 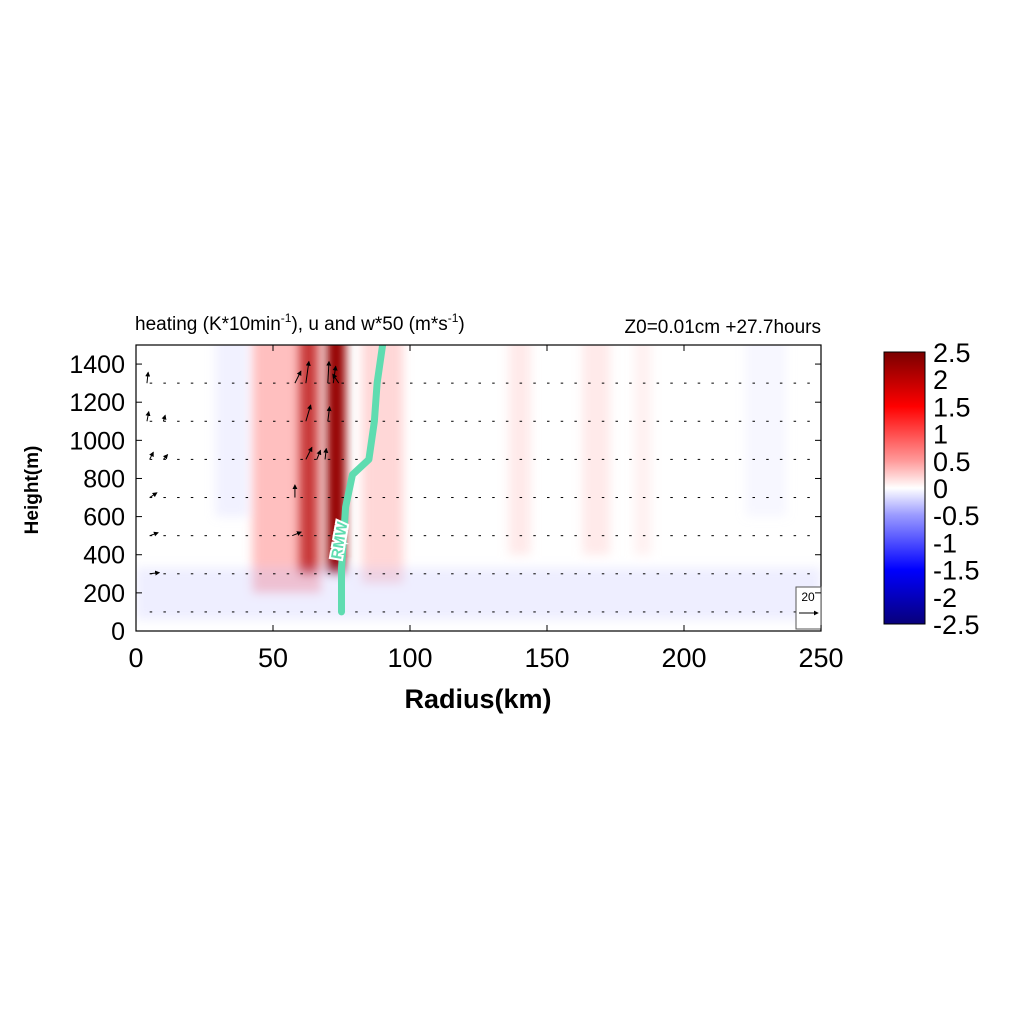 I want to click on colorbar-tick-label: 1.5, so click(x=952, y=407).